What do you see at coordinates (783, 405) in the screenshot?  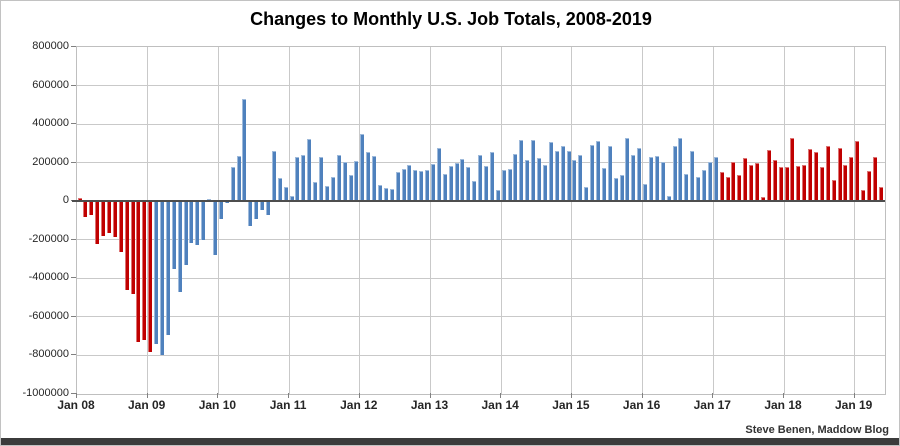 I see `x-axis-tick-label: Jan 18` at bounding box center [783, 405].